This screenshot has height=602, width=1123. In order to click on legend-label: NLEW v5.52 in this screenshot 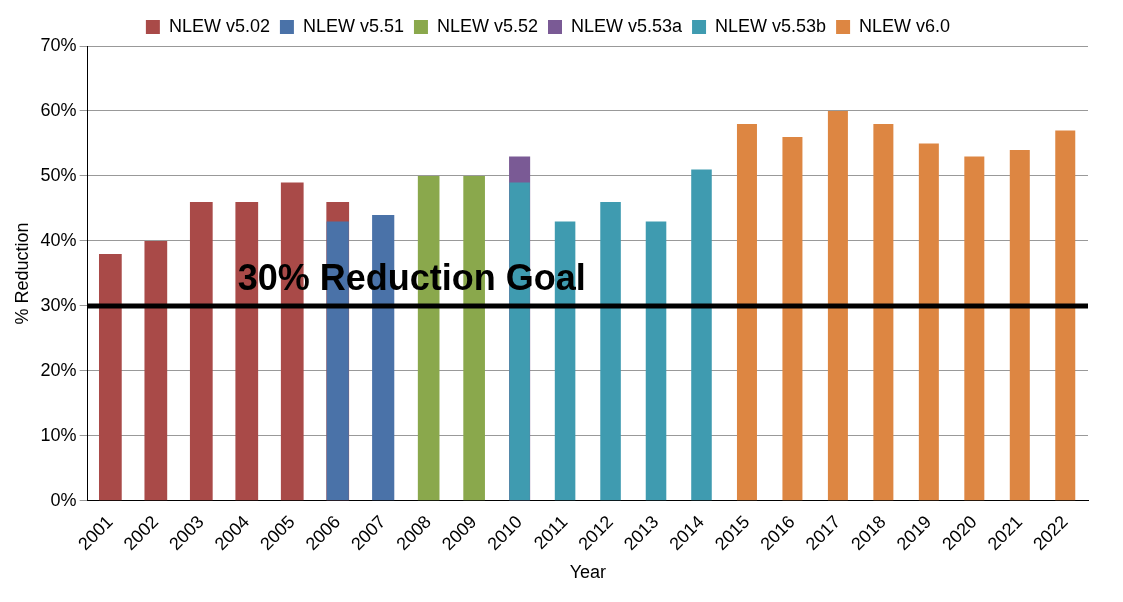, I will do `click(487, 25)`.